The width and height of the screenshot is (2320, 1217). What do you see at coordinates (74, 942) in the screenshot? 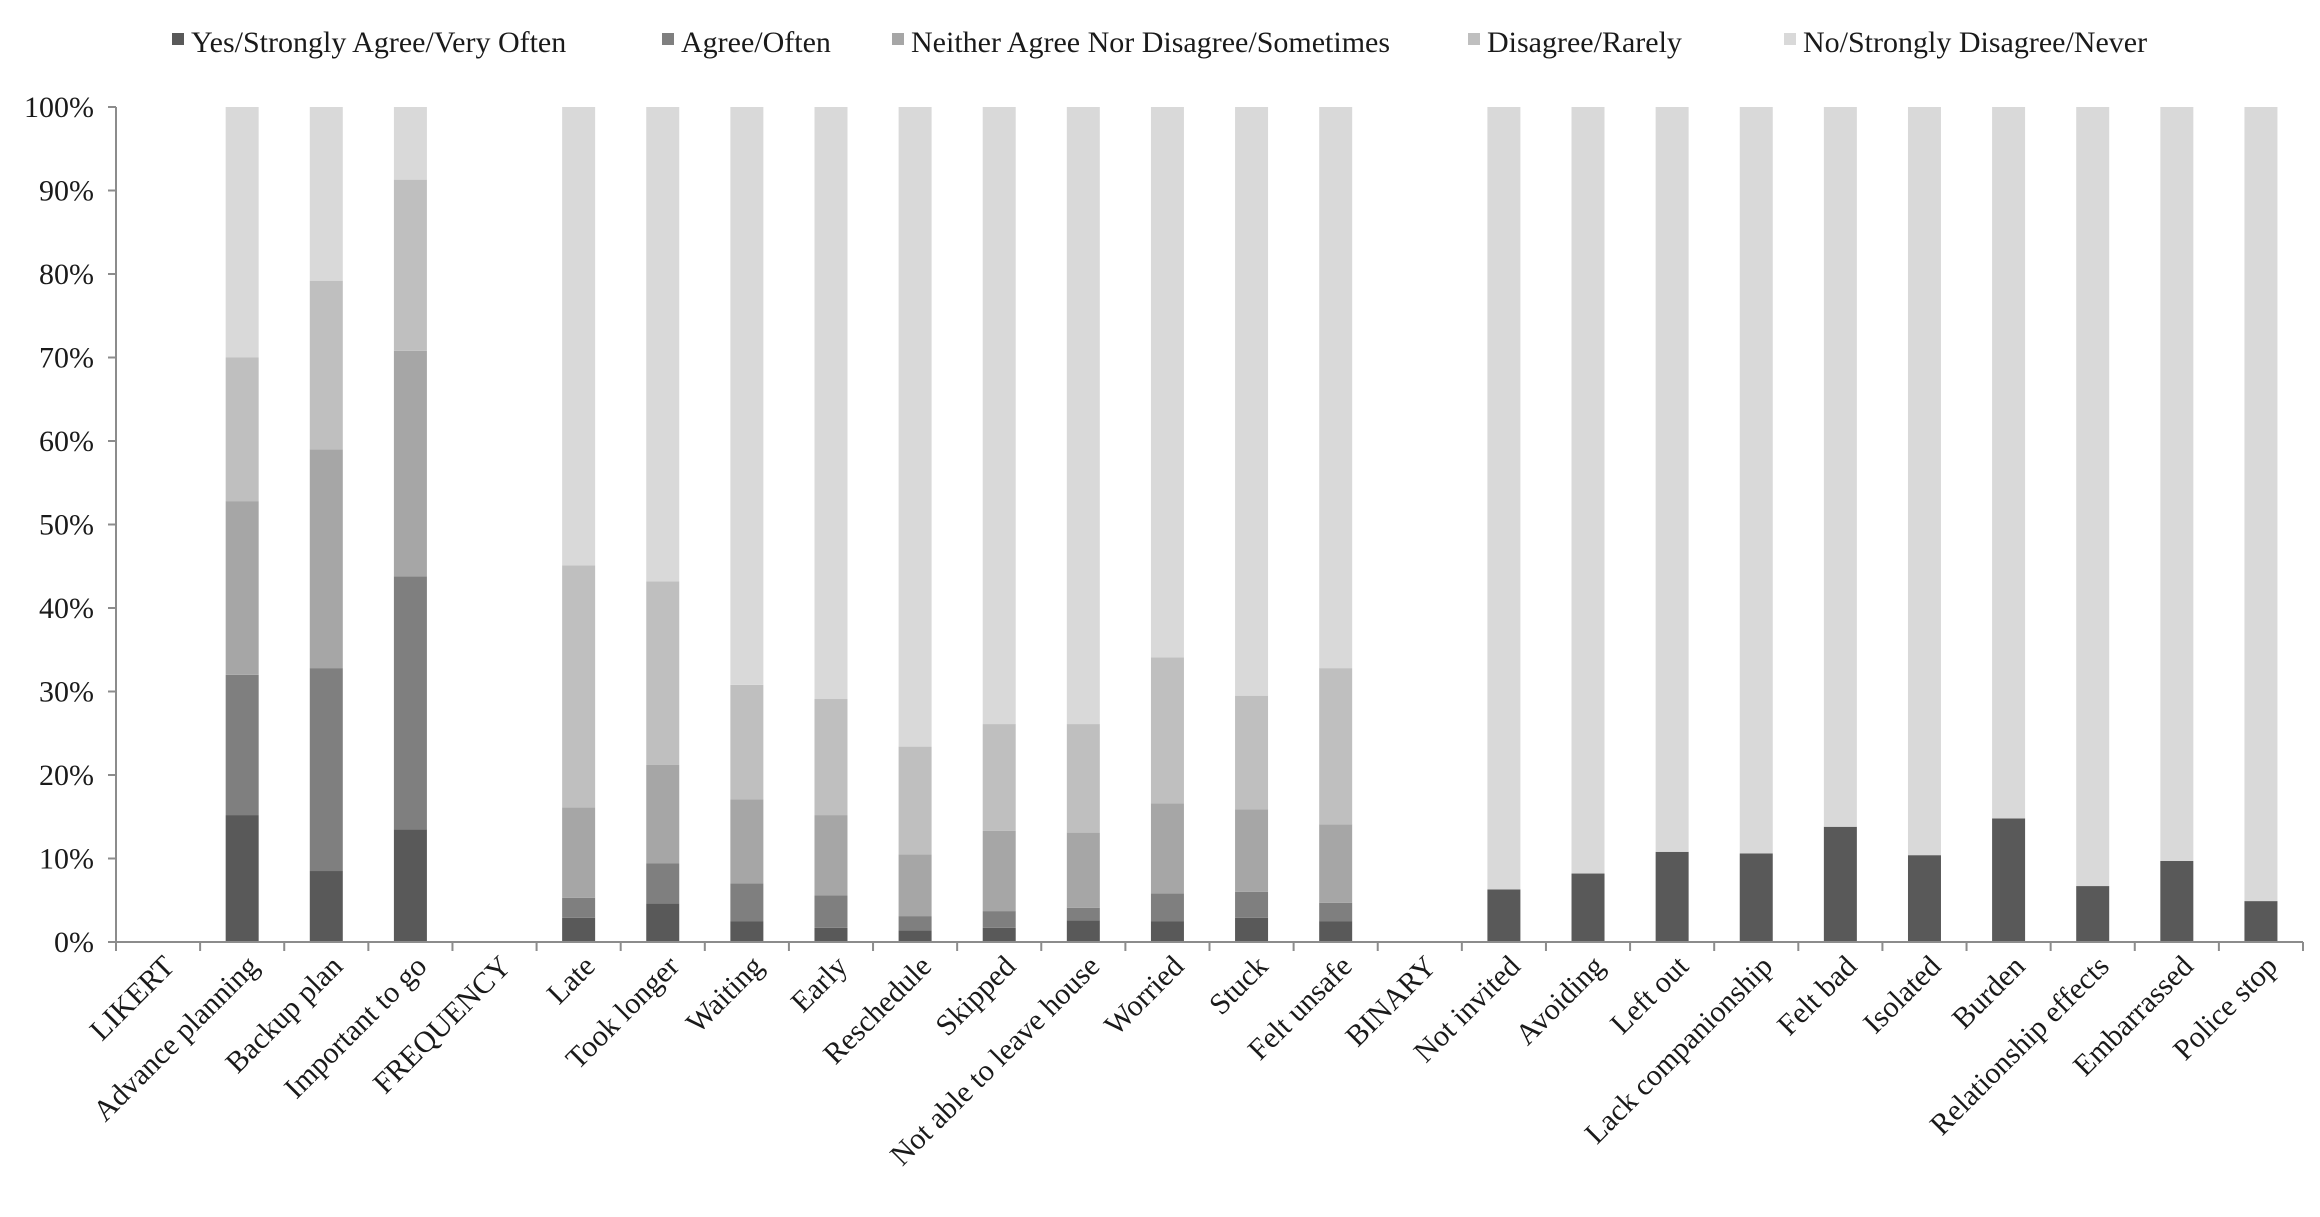
I see `y-tick-label: 0%` at bounding box center [74, 942].